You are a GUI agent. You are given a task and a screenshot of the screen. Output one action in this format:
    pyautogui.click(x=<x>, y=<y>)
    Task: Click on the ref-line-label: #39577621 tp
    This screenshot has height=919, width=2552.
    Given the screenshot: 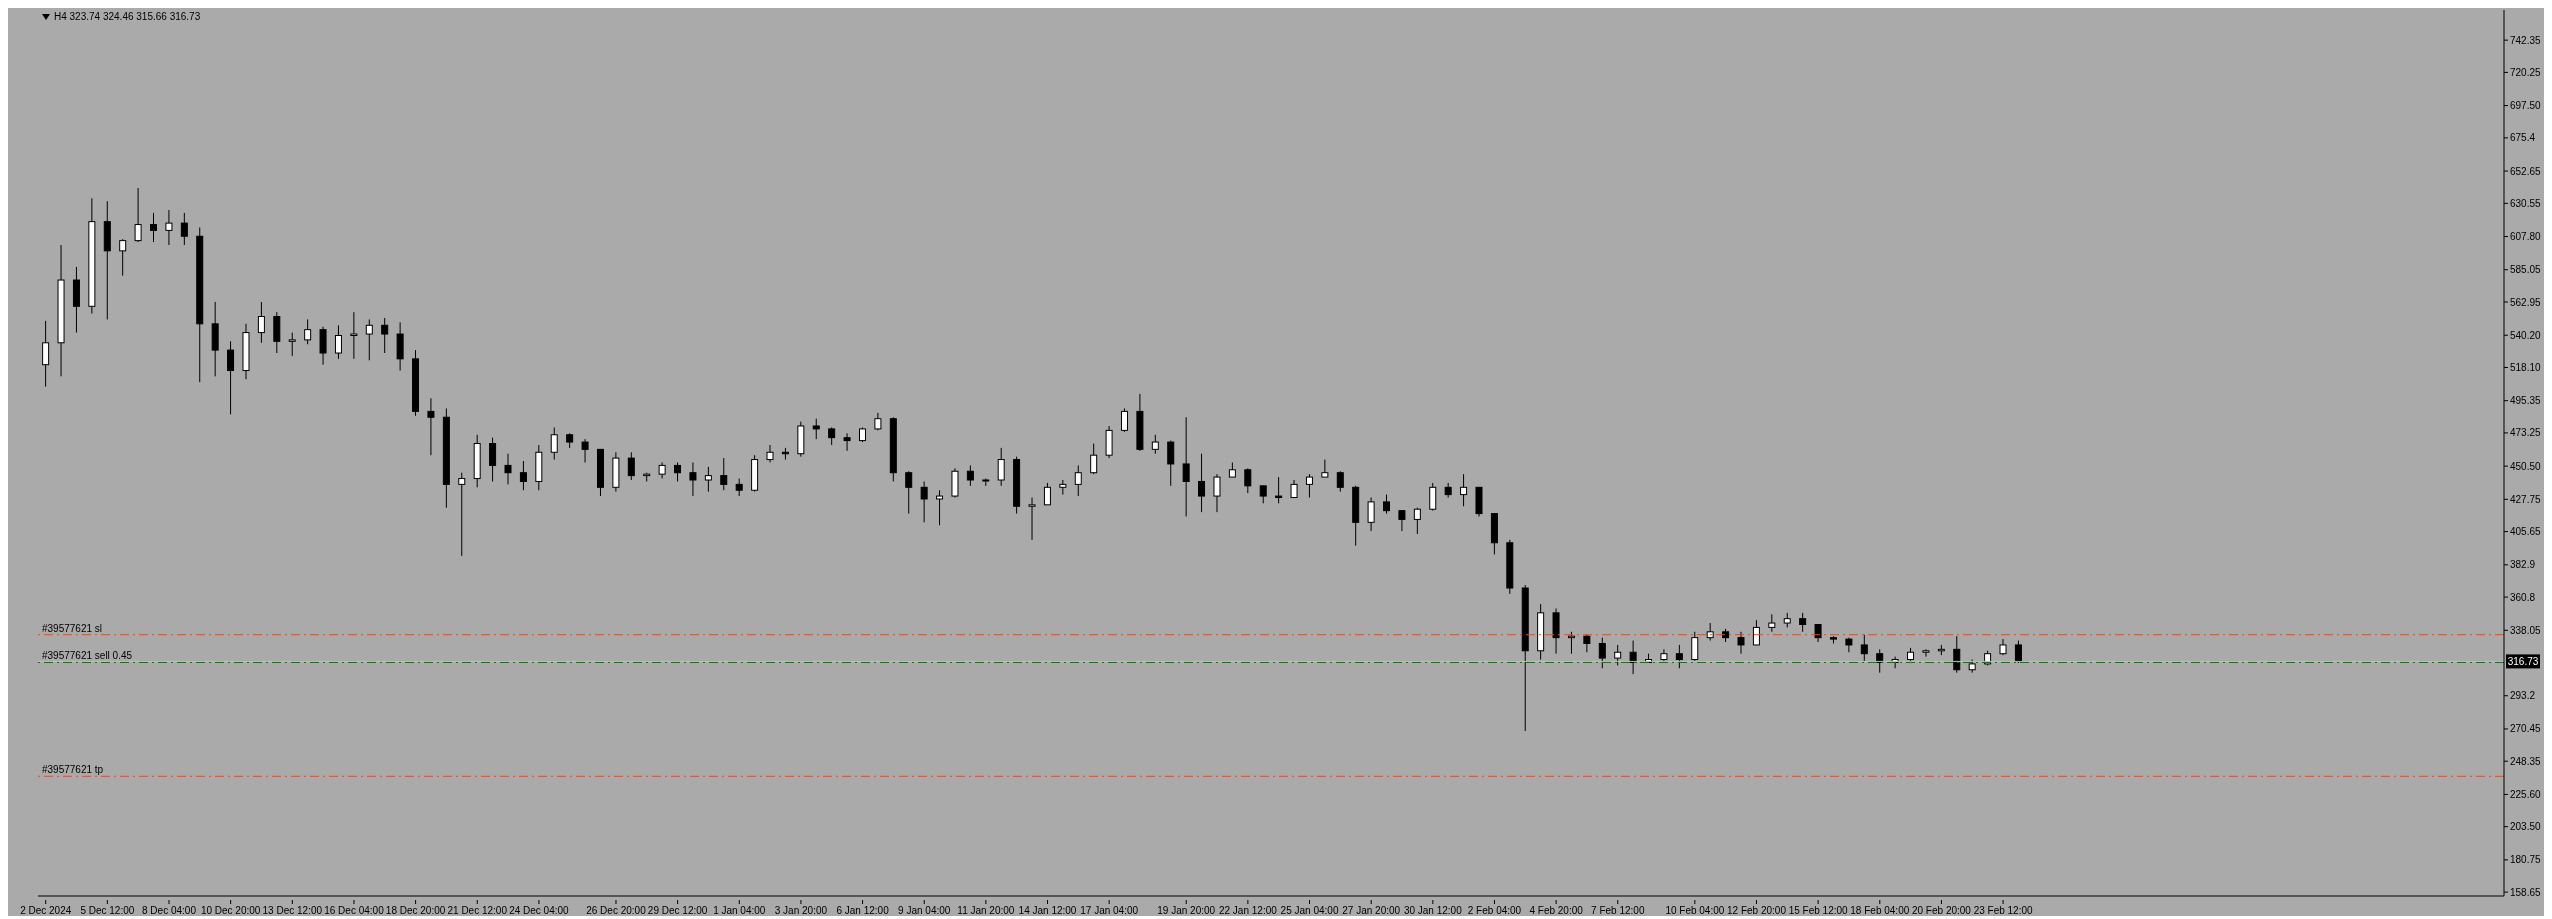 What is the action you would take?
    pyautogui.click(x=73, y=770)
    